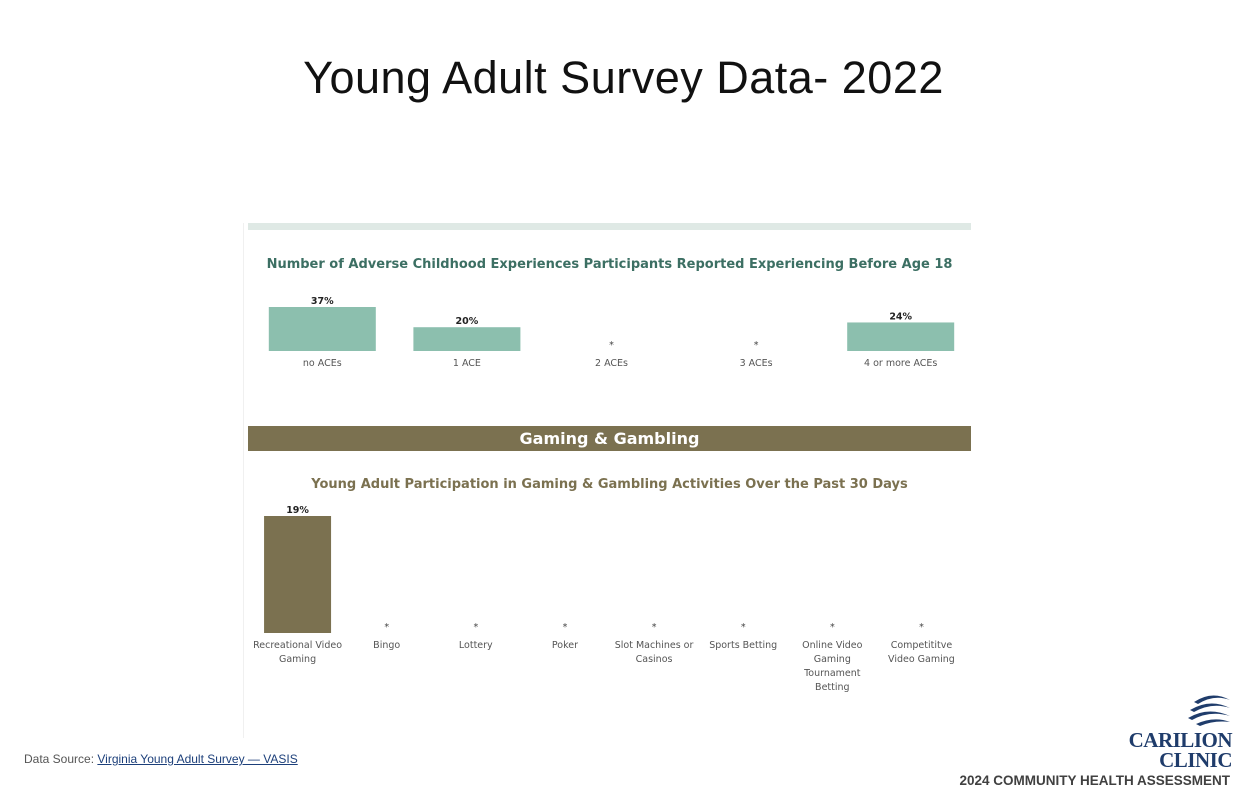  Describe the element at coordinates (322, 363) in the screenshot. I see `ace-category-label: no ACEs` at that location.